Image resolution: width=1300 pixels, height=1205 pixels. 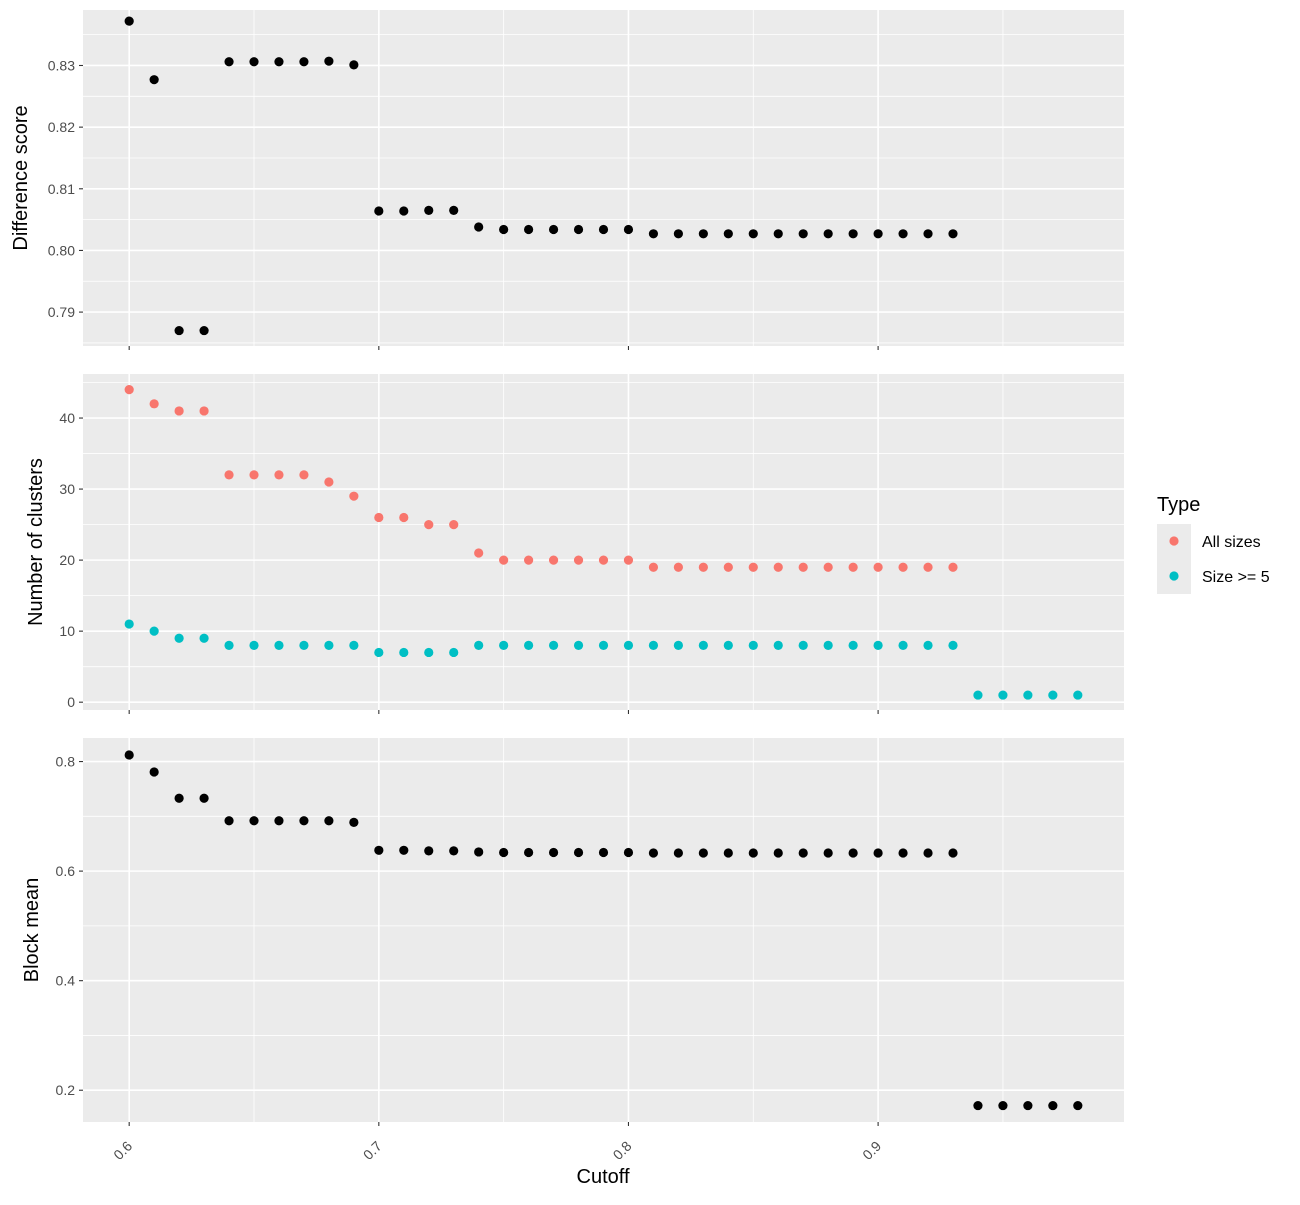 I want to click on x-axis-title: Cutoff, so click(x=603, y=1177).